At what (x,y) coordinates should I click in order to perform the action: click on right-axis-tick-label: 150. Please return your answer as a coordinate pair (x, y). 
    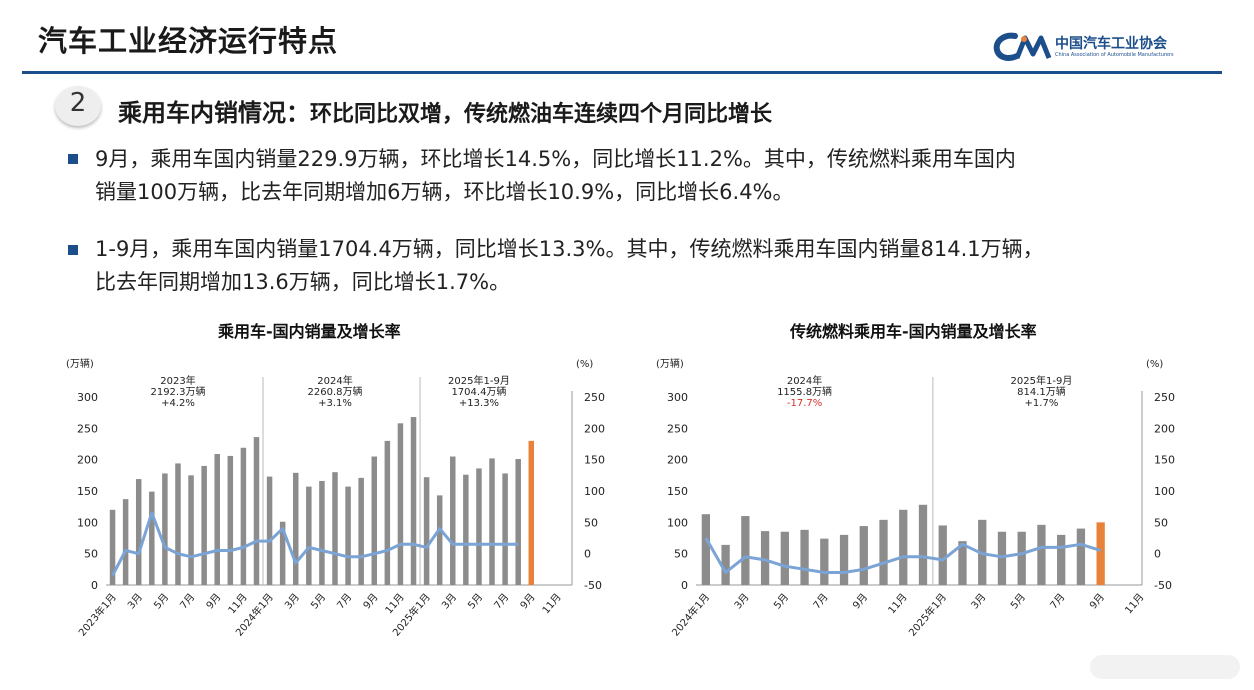
    Looking at the image, I should click on (594, 460).